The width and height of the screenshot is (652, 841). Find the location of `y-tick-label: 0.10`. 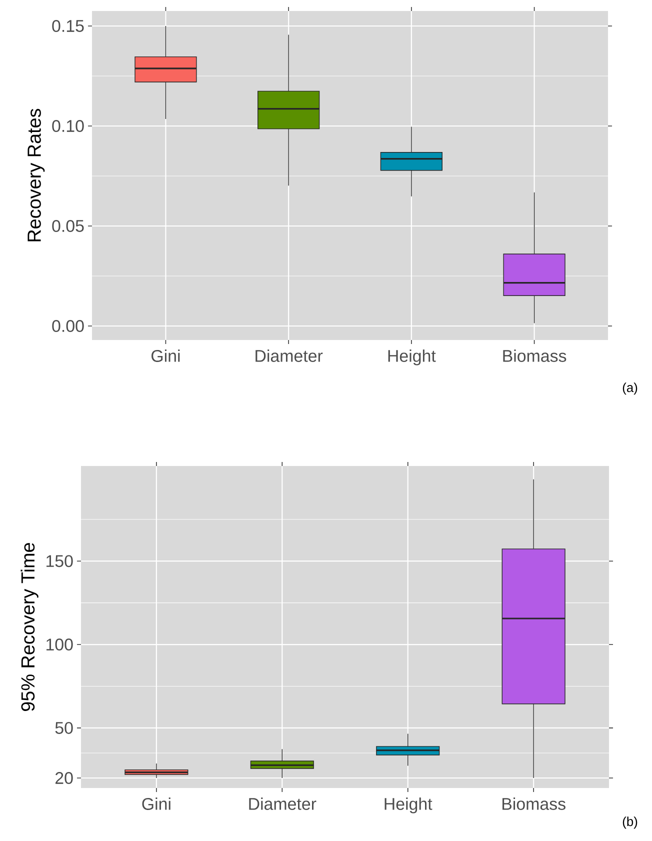

y-tick-label: 0.10 is located at coordinates (68, 126).